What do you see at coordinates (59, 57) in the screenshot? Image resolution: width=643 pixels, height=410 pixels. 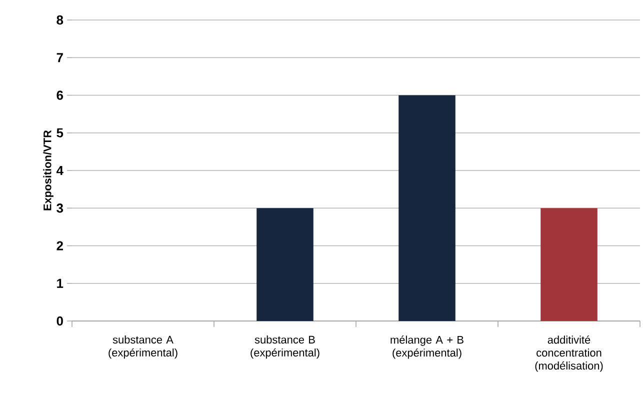 I see `y-tick-label: 7` at bounding box center [59, 57].